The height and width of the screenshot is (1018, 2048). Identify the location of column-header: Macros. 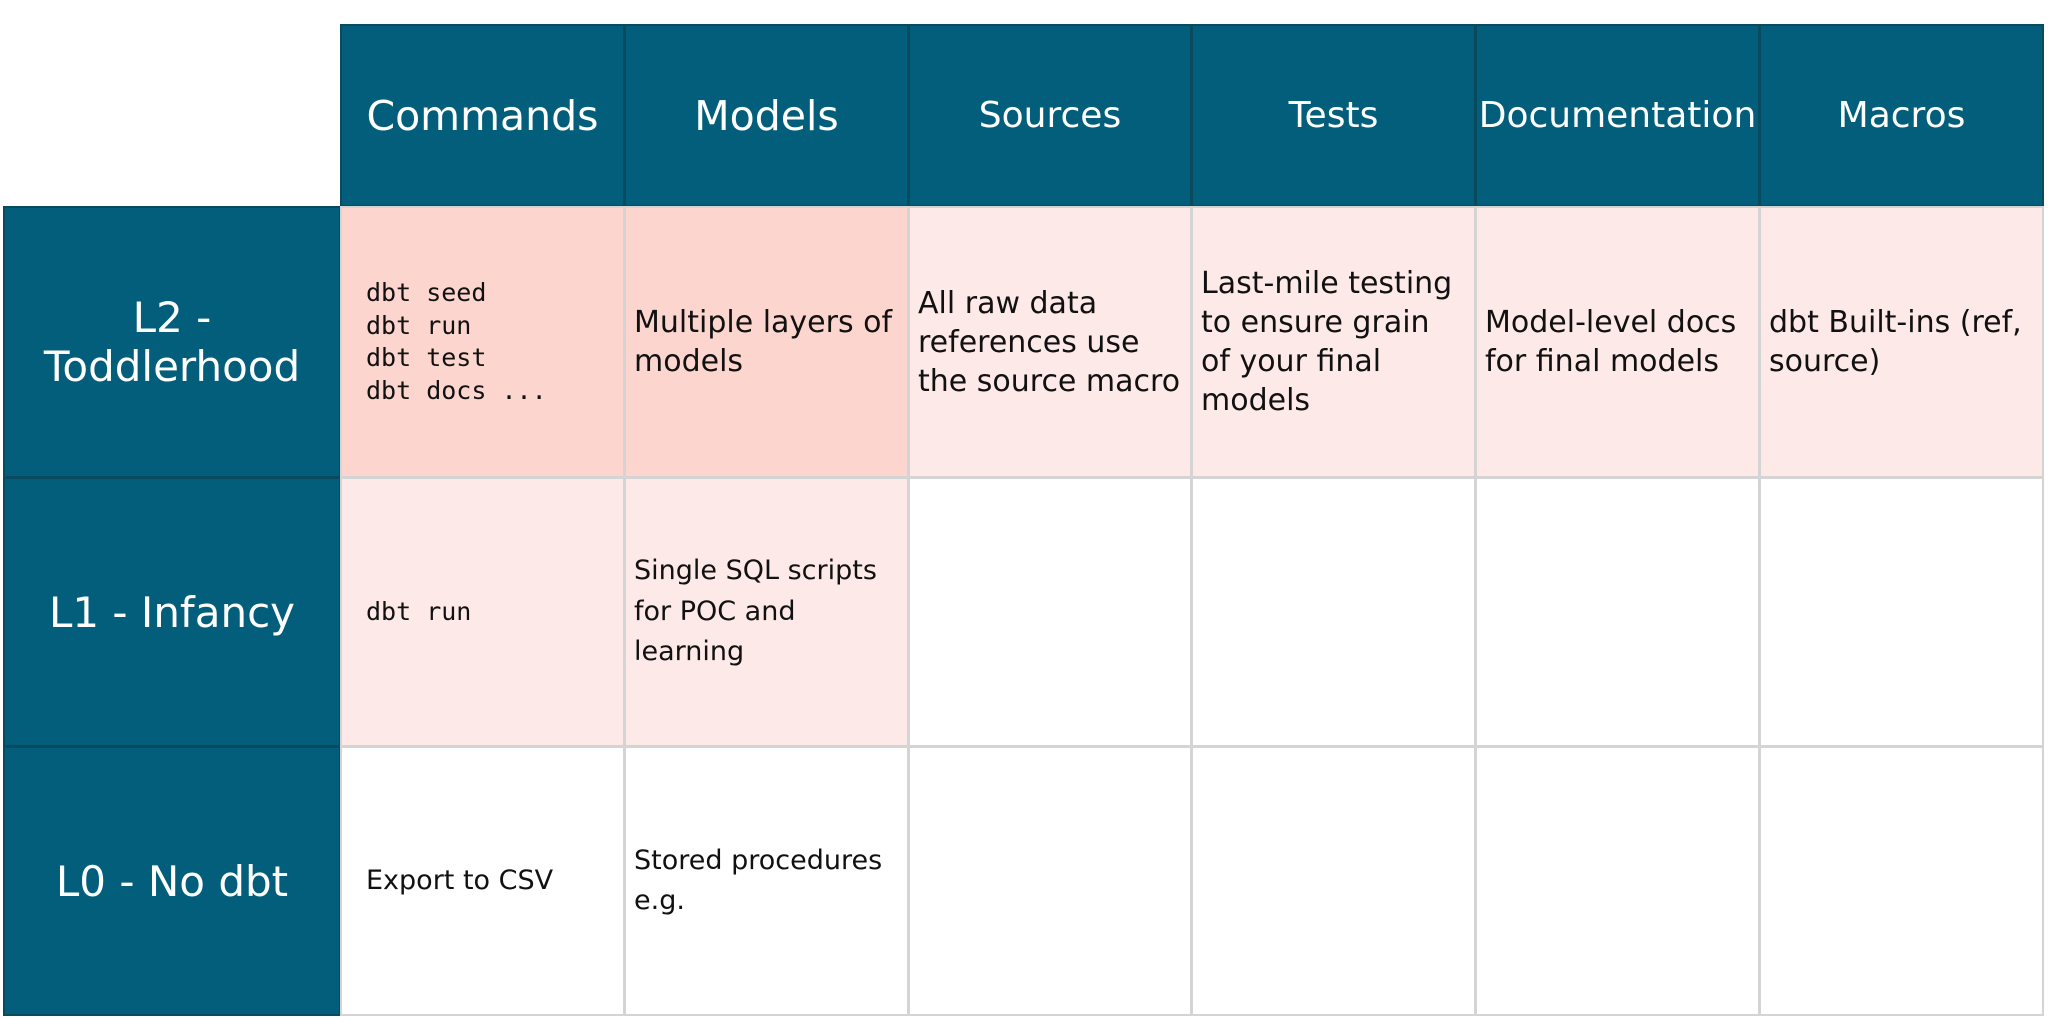
(1901, 115).